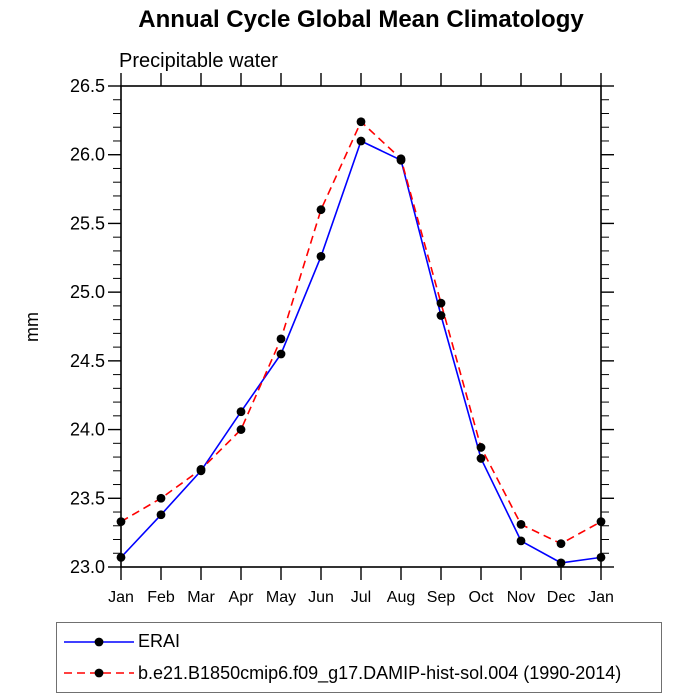 The width and height of the screenshot is (700, 700). What do you see at coordinates (561, 597) in the screenshot?
I see `x-tick-label: Dec` at bounding box center [561, 597].